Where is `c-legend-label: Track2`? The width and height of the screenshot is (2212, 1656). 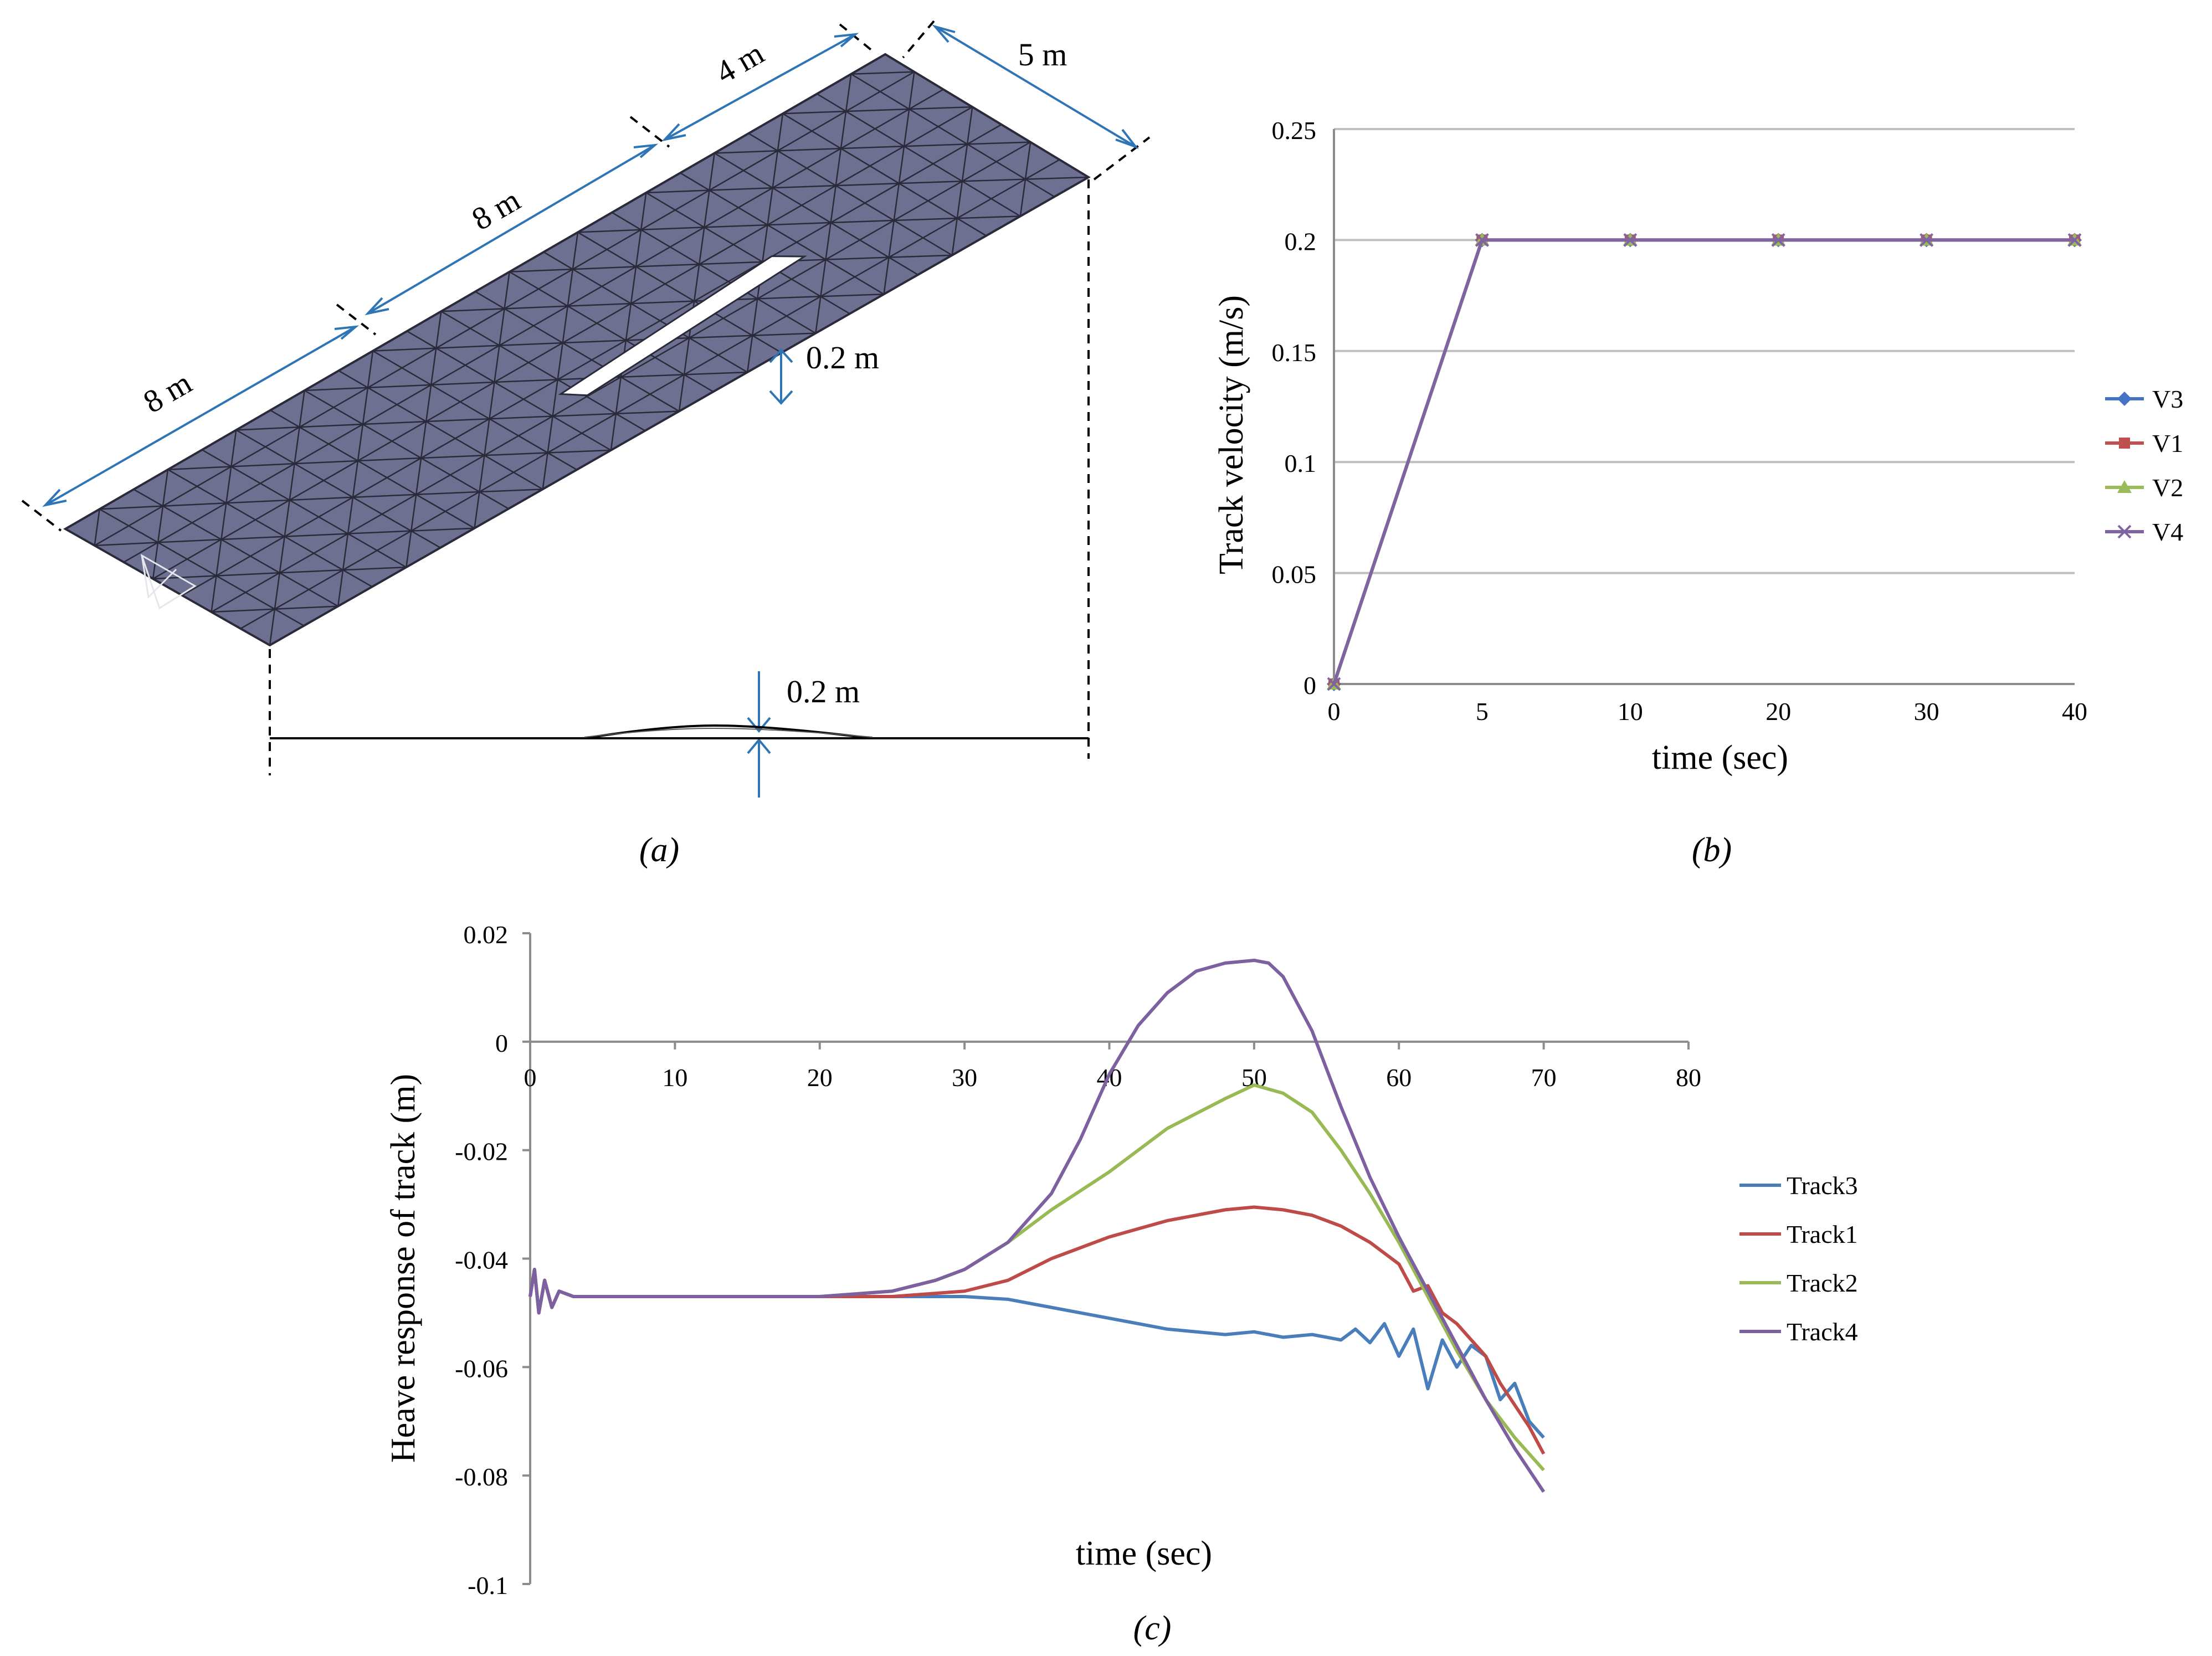
c-legend-label: Track2 is located at coordinates (1822, 1283).